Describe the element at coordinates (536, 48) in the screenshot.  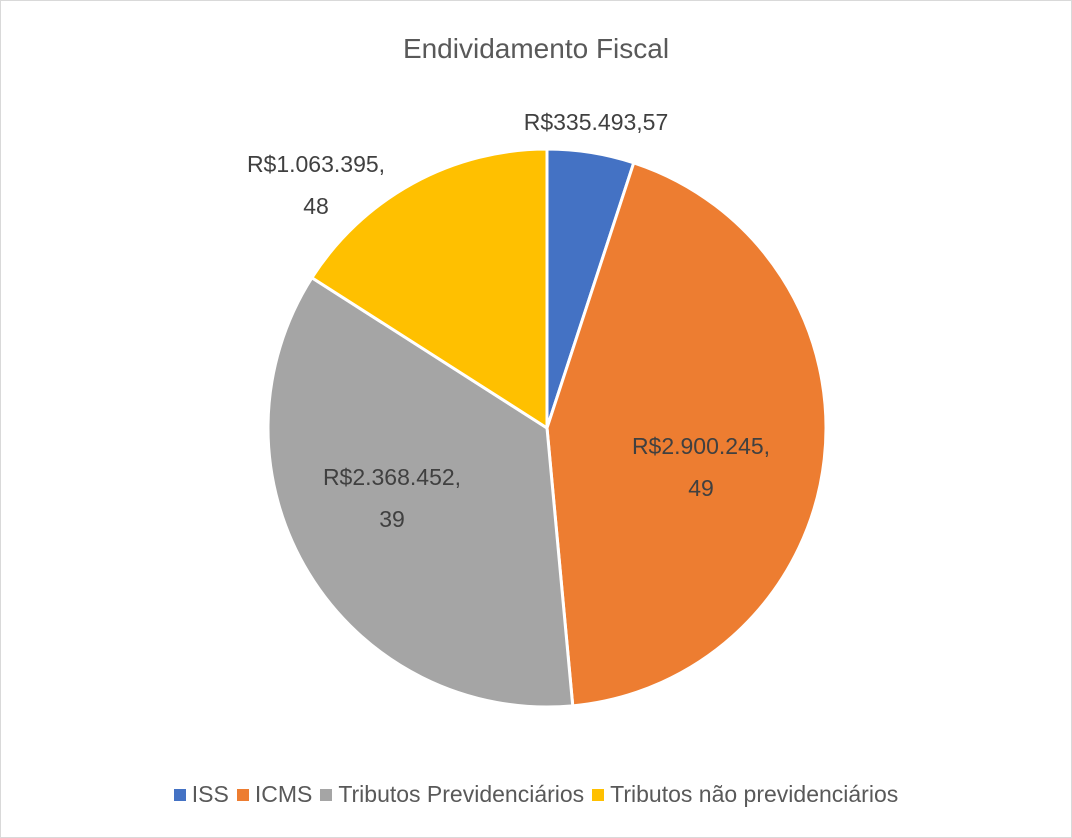
I see `chart-title: Endividamento Fiscal` at that location.